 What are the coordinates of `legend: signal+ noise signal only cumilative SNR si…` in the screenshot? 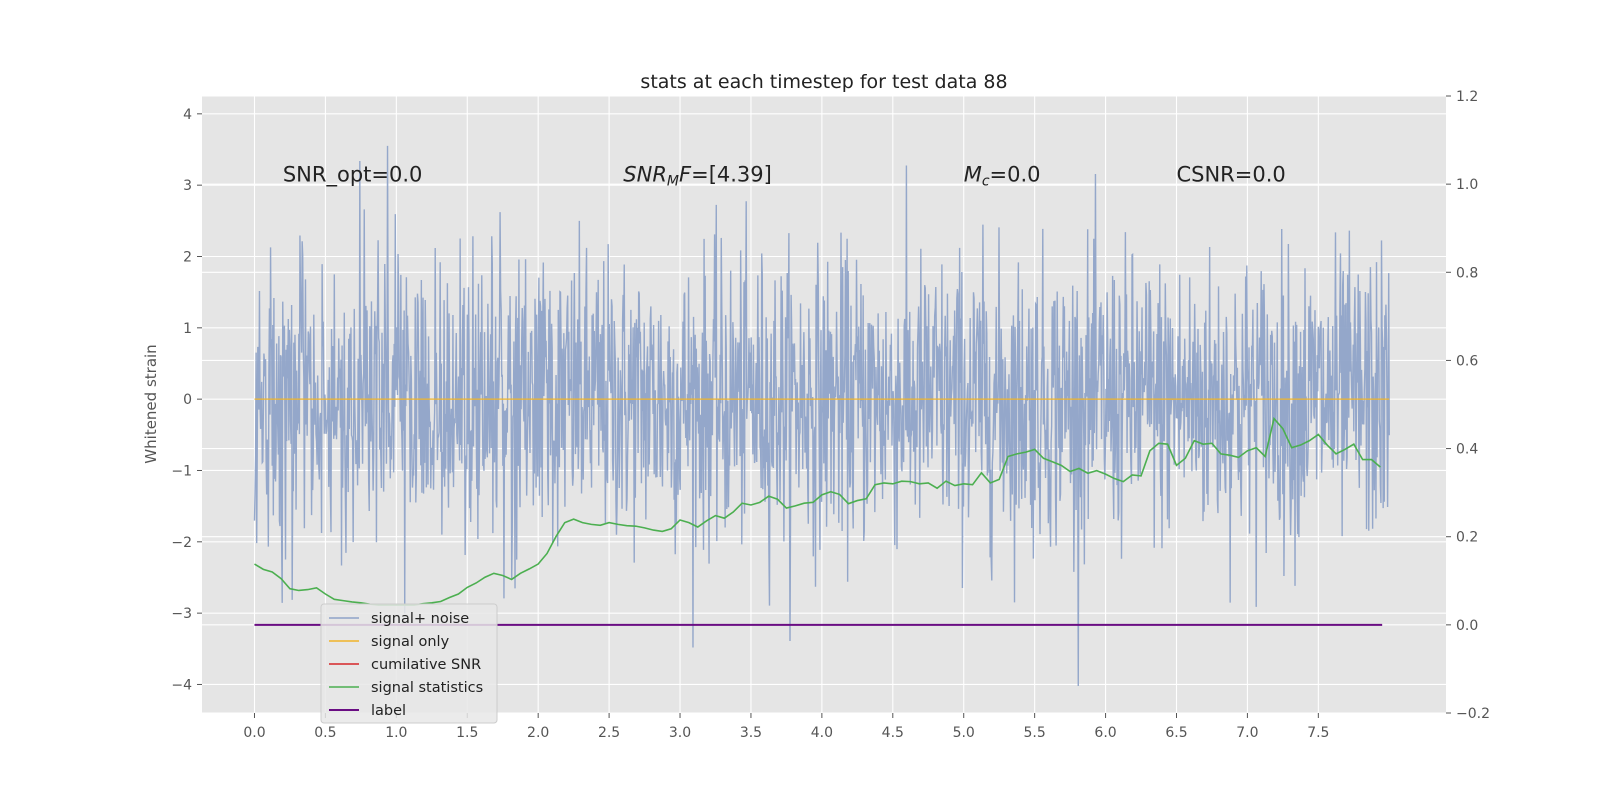 It's located at (409, 663).